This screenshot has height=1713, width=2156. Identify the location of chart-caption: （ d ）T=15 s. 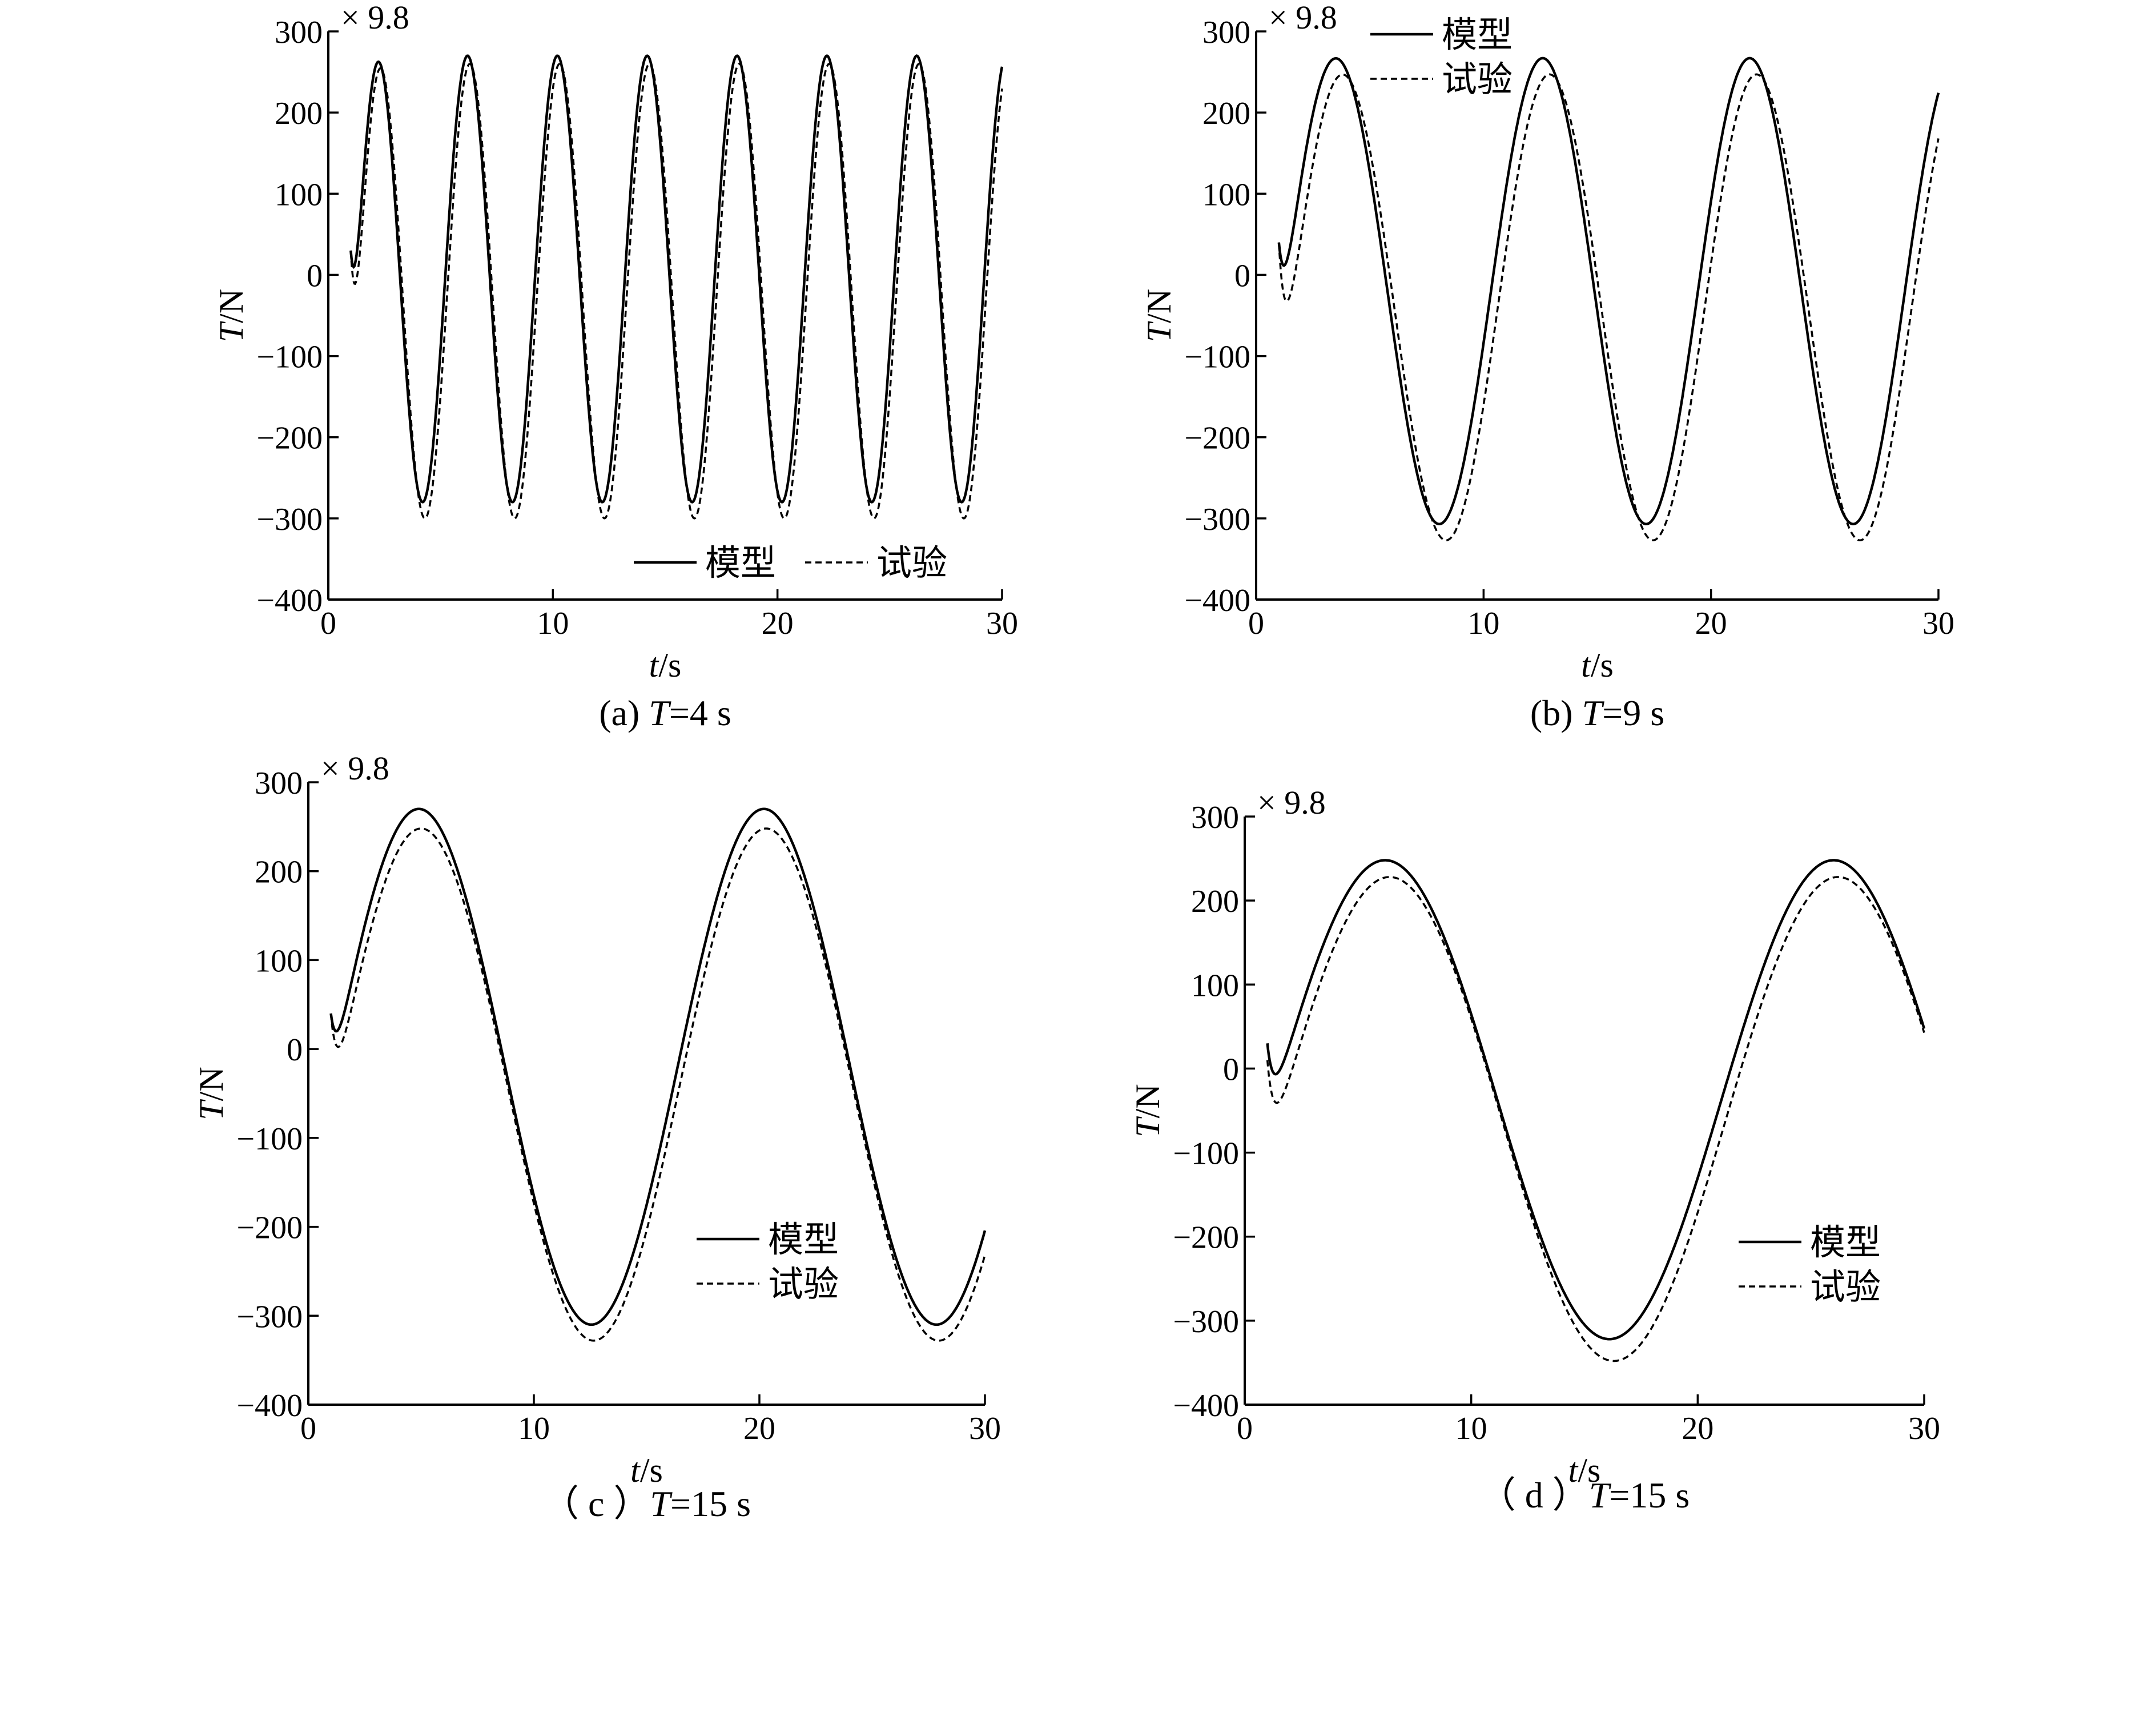
(1584, 1495).